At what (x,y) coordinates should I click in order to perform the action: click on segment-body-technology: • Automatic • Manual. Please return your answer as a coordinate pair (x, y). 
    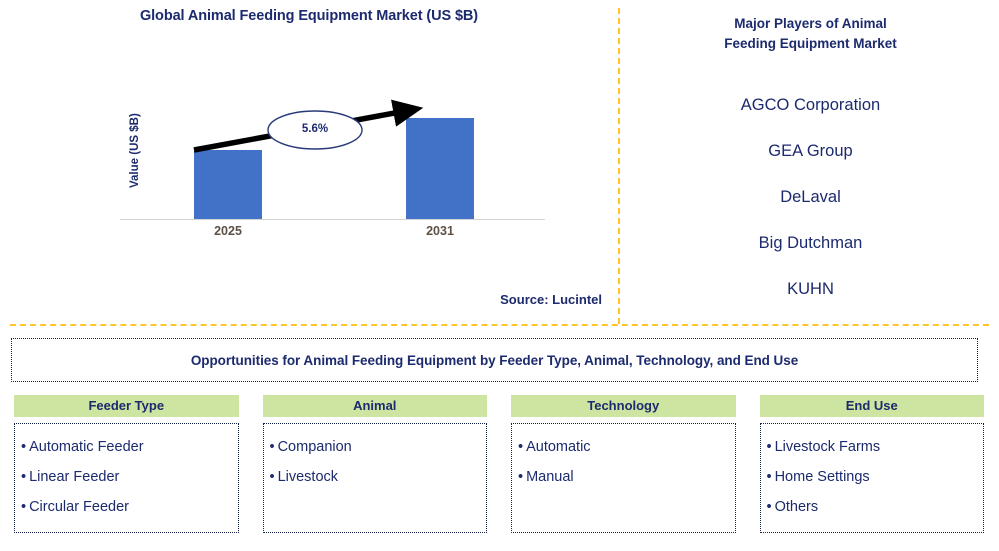
    Looking at the image, I should click on (623, 478).